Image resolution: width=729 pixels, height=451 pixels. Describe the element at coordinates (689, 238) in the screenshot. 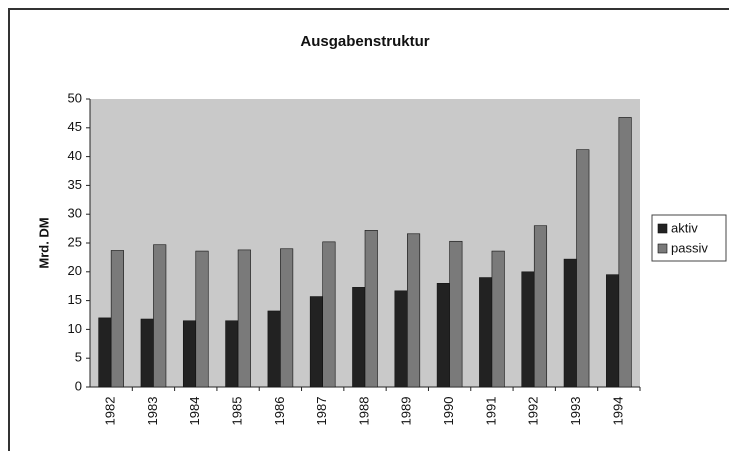

I see `legend` at that location.